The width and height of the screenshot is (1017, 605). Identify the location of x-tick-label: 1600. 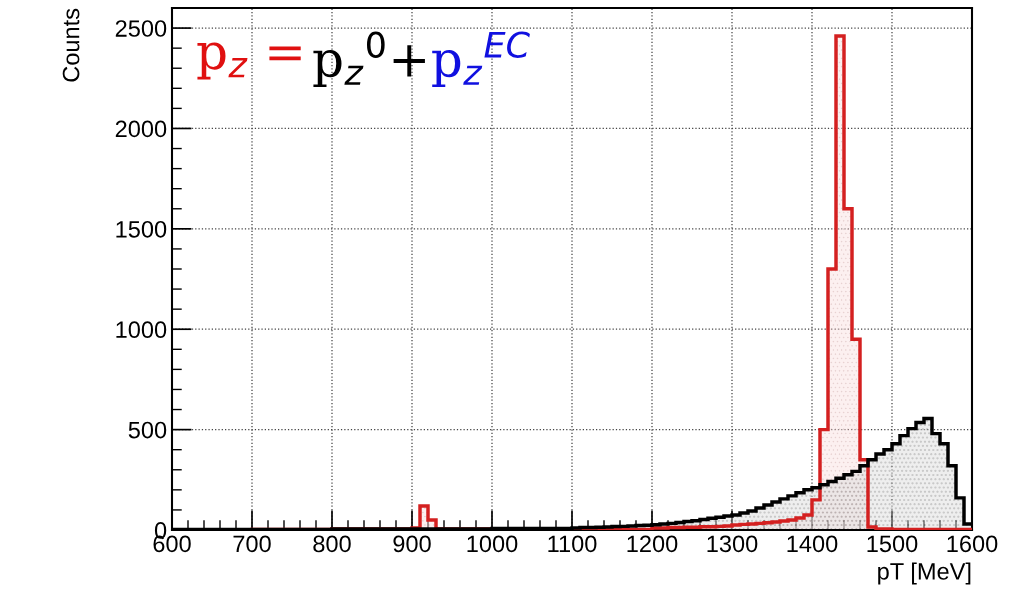
(972, 544).